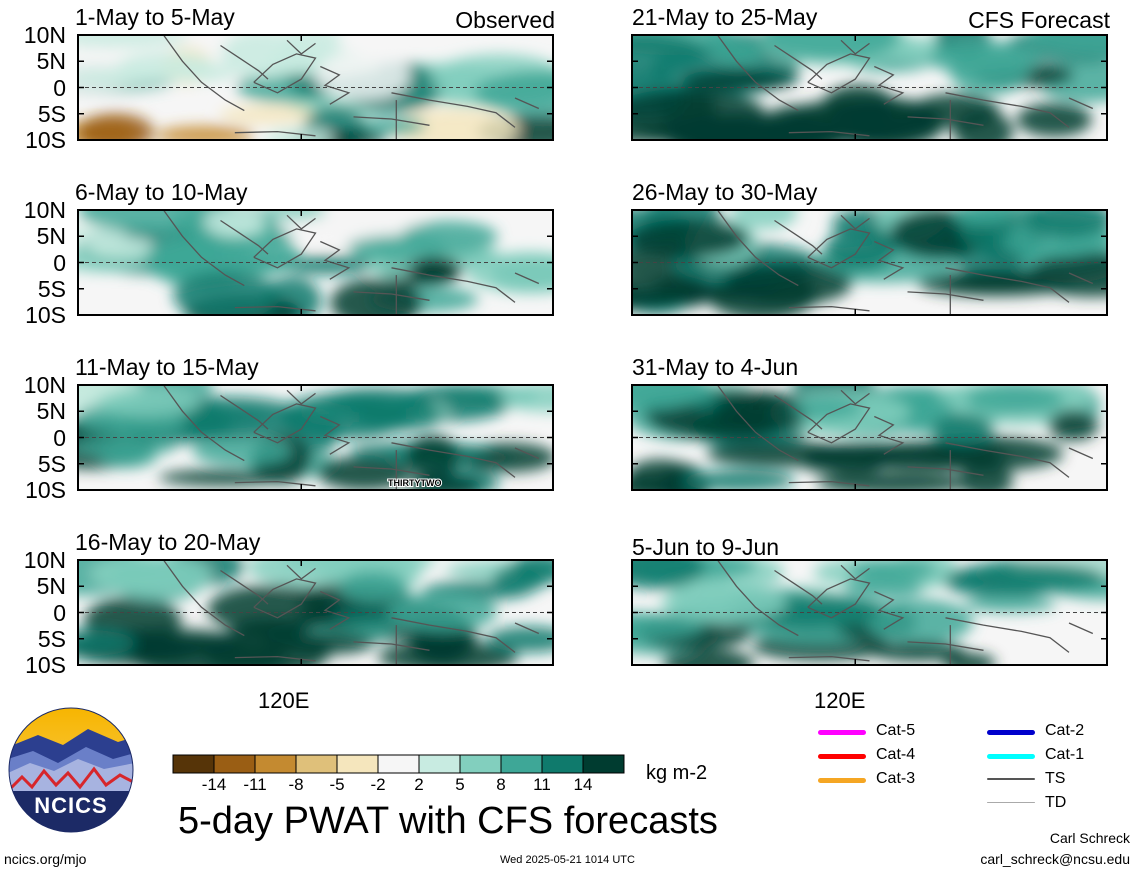 Image resolution: width=1135 pixels, height=873 pixels. Describe the element at coordinates (336, 783) in the screenshot. I see `colorbar-tick-label: -5` at that location.